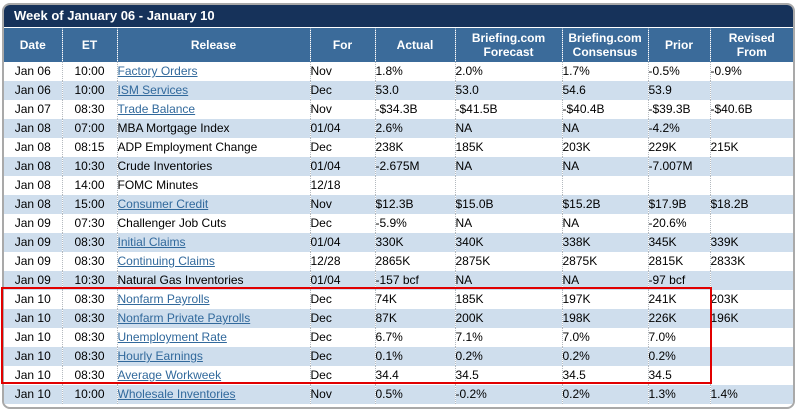  I want to click on cell-actual: 1.8%, so click(415, 71).